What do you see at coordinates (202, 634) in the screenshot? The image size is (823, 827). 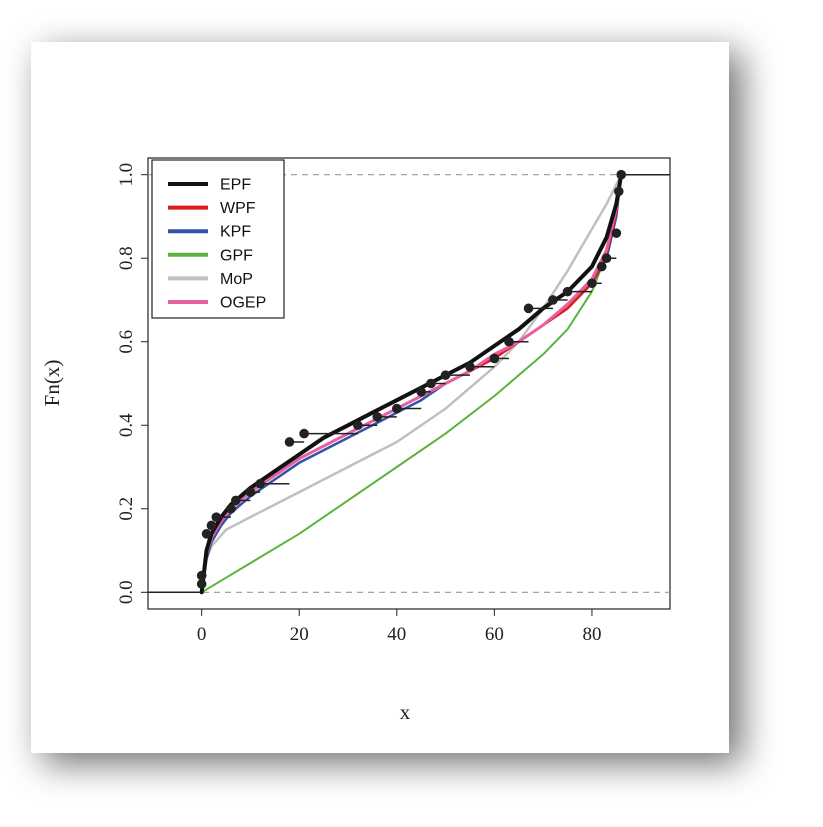 I see `x-tick-label: 0` at bounding box center [202, 634].